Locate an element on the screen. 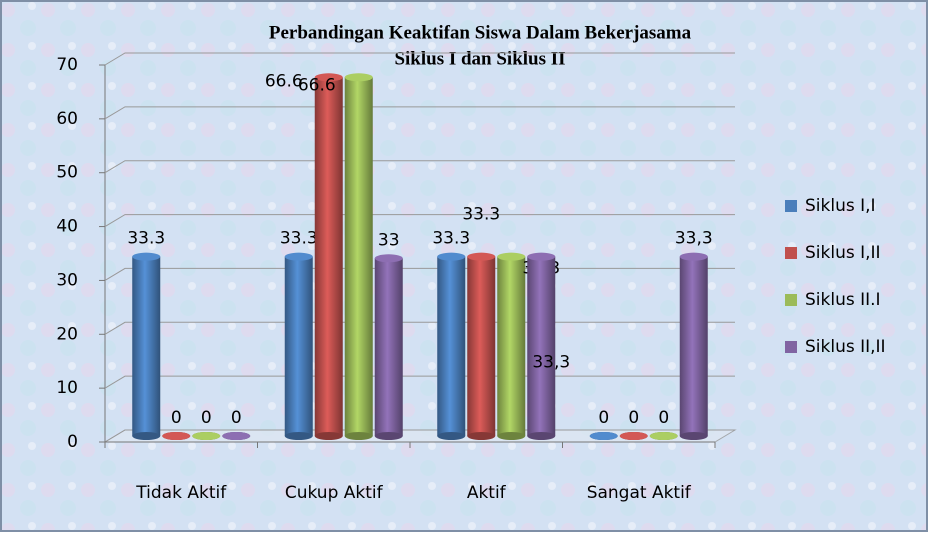 Image resolution: width=928 pixels, height=536 pixels. x-tick-label: Sangat Aktif is located at coordinates (639, 493).